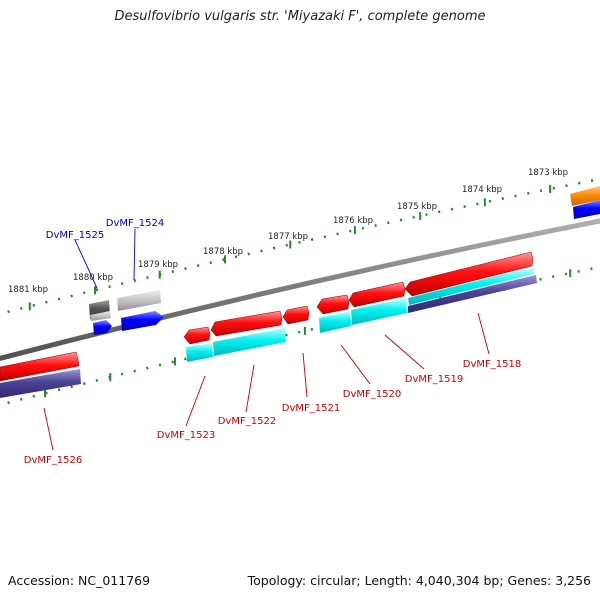 This screenshot has height=600, width=600. What do you see at coordinates (100, 316) in the screenshot?
I see `gene-glyph-dvmf-1525-light` at bounding box center [100, 316].